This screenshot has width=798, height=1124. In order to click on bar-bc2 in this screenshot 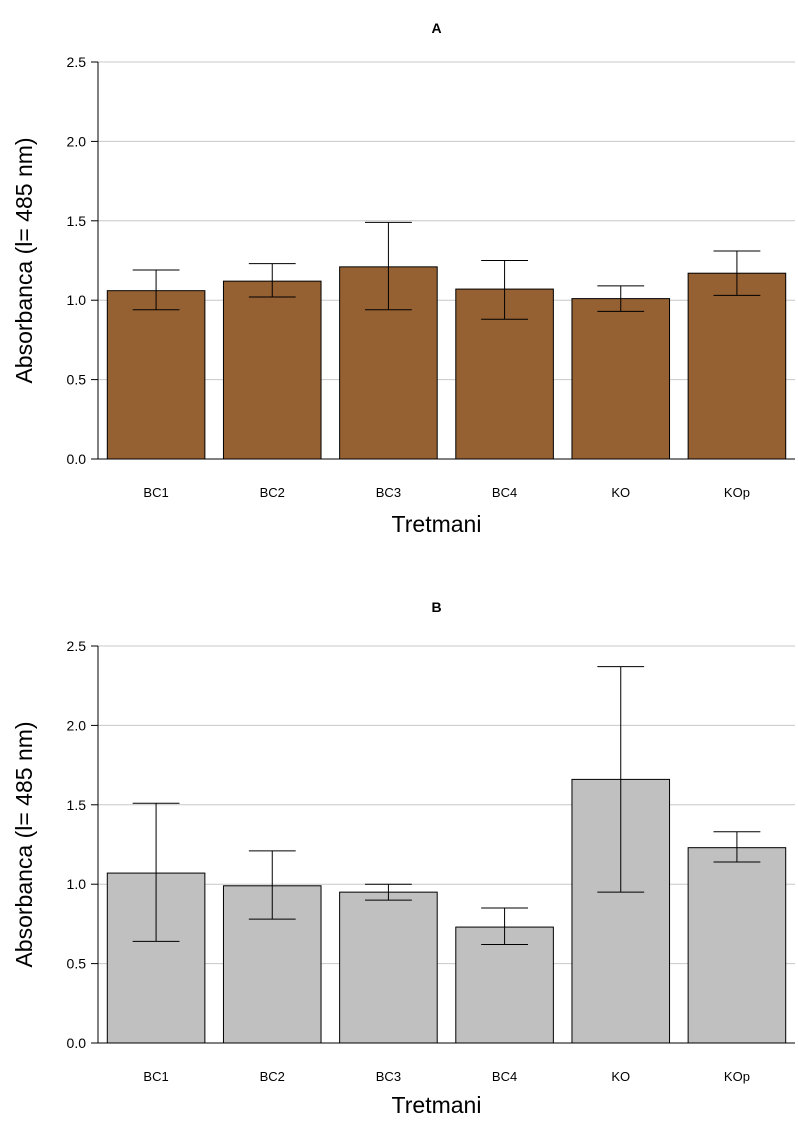, I will do `click(272, 370)`.